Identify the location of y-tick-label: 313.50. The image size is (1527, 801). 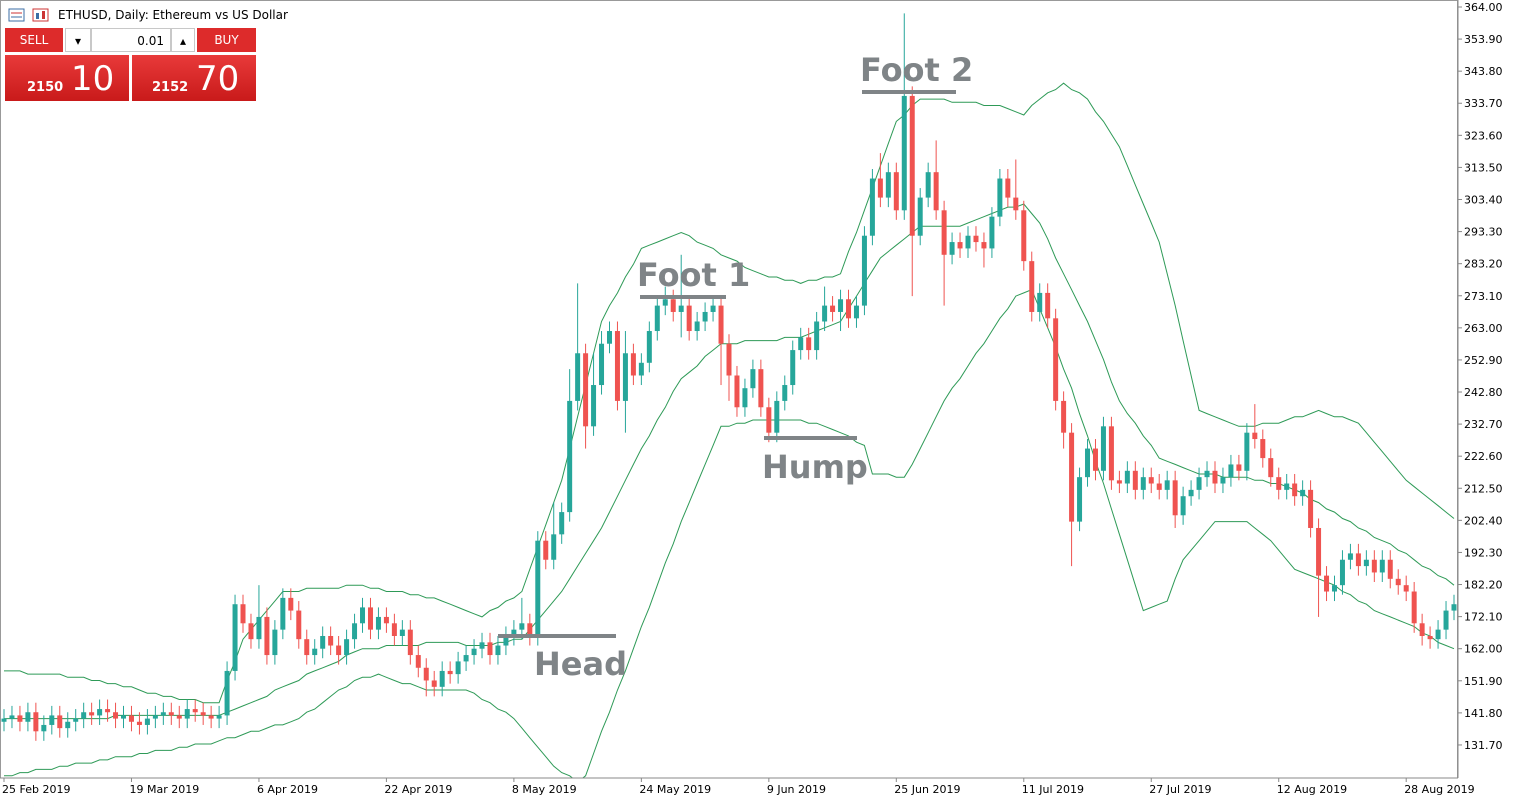
(1483, 167).